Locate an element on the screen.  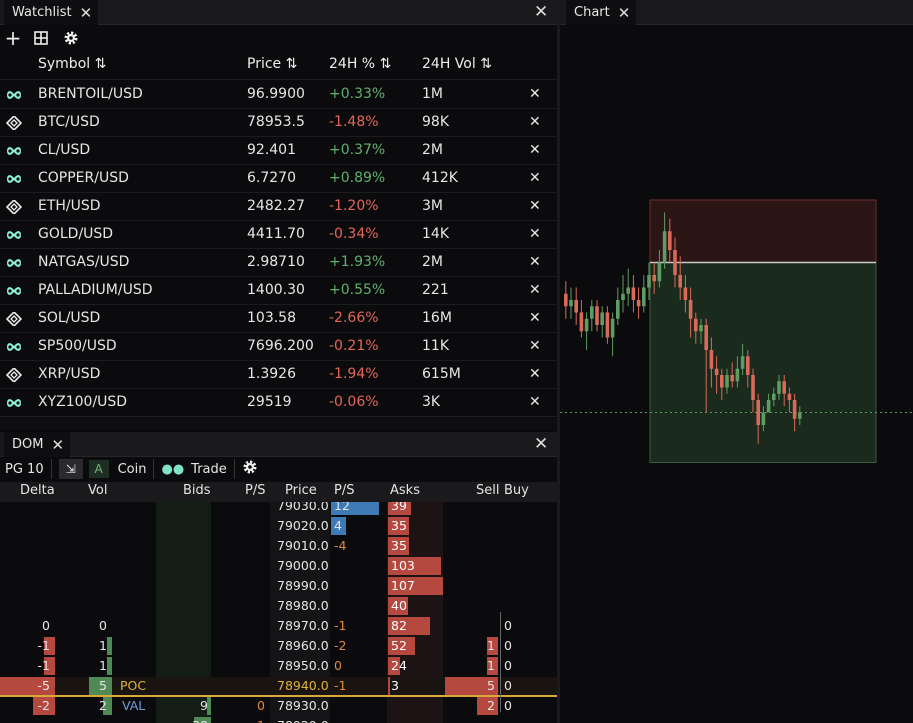
table-row: SP500/USD 7696.200 -0.21% 11K ✕ is located at coordinates (278, 347).